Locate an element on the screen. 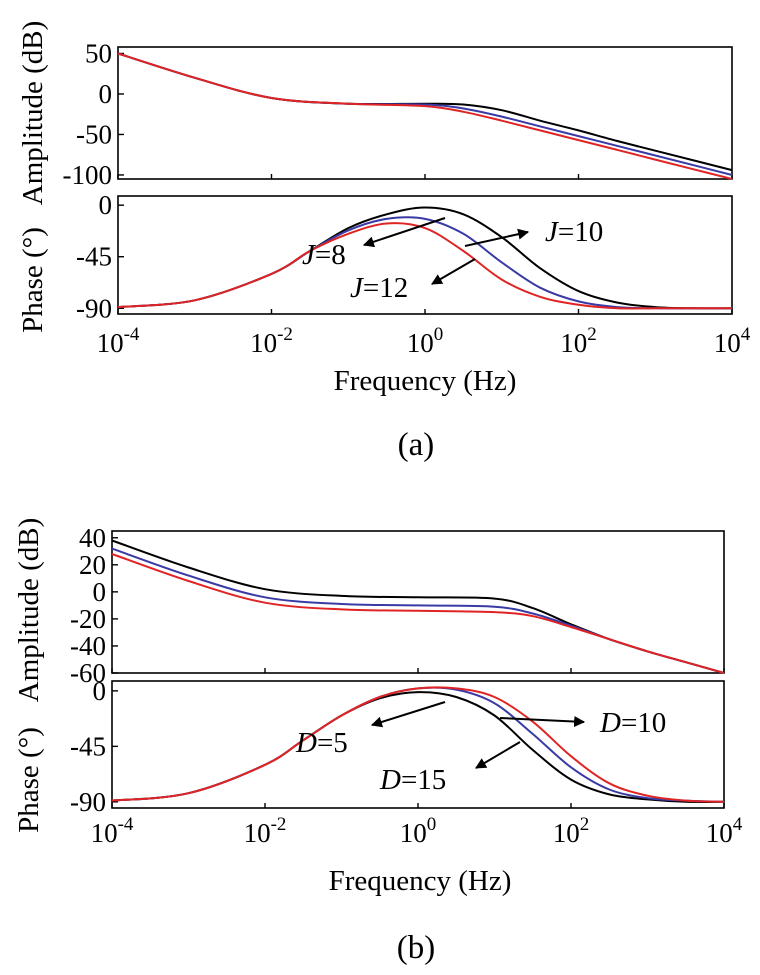 This screenshot has width=760, height=975. b-label-d15: D=15 is located at coordinates (412, 780).